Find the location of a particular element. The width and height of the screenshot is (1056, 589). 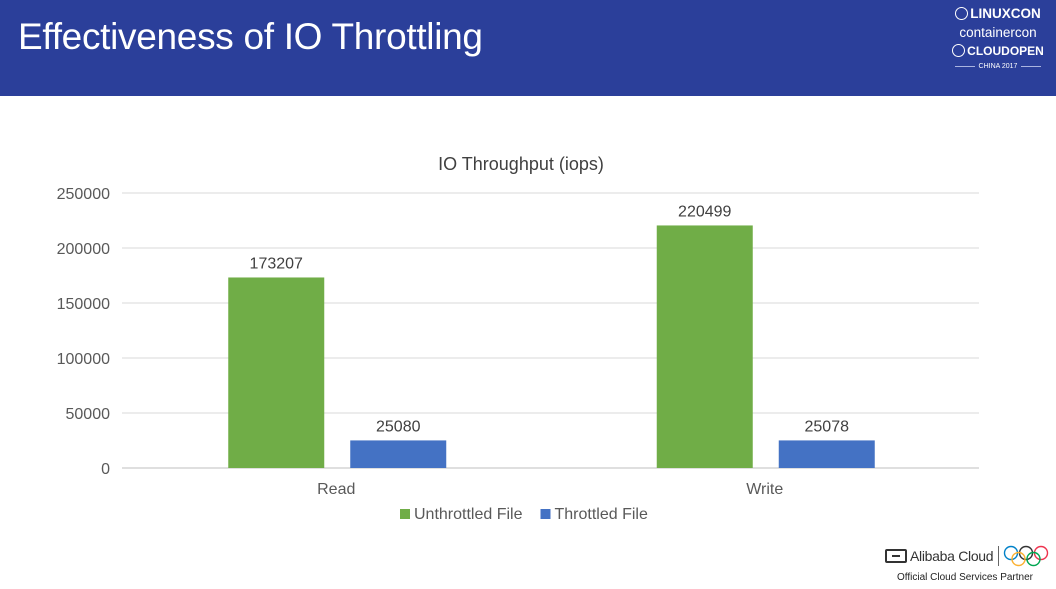

y-tick-label: 100000 is located at coordinates (83, 359).